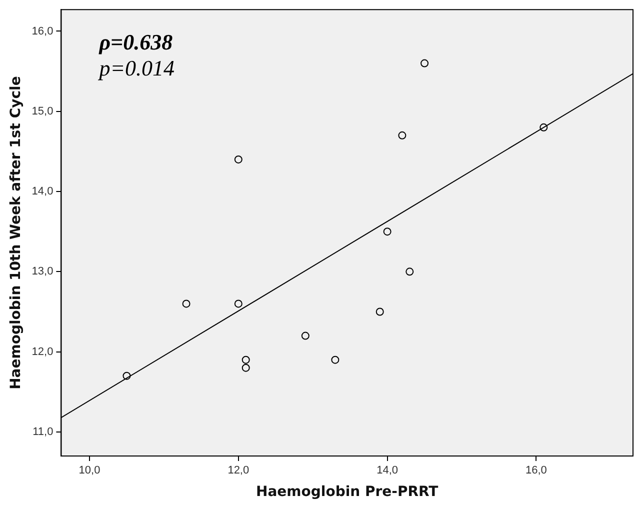 Image resolution: width=638 pixels, height=511 pixels. What do you see at coordinates (347, 492) in the screenshot?
I see `x-axis-title: Haemoglobin Pre-PRRT` at bounding box center [347, 492].